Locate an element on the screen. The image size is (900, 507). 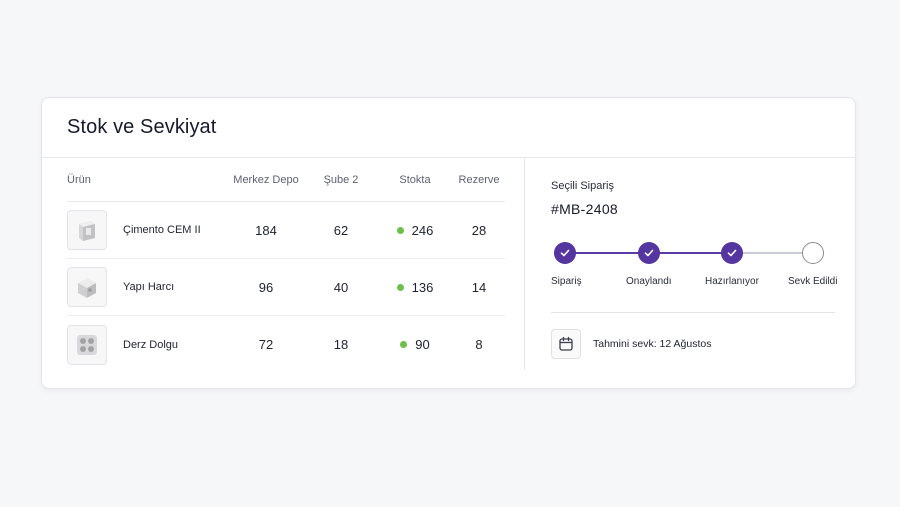
mortar-bag-icon is located at coordinates (87, 287).